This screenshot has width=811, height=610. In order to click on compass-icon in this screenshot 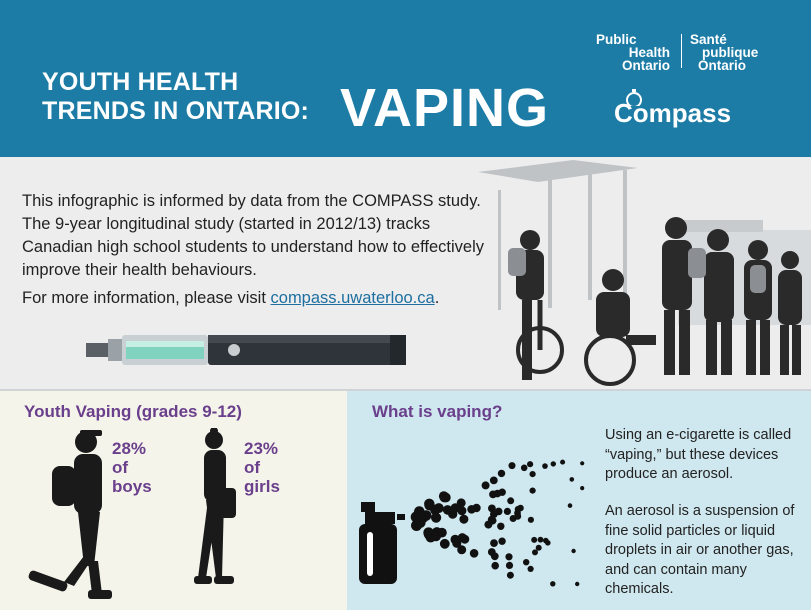, I will do `click(634, 97)`.